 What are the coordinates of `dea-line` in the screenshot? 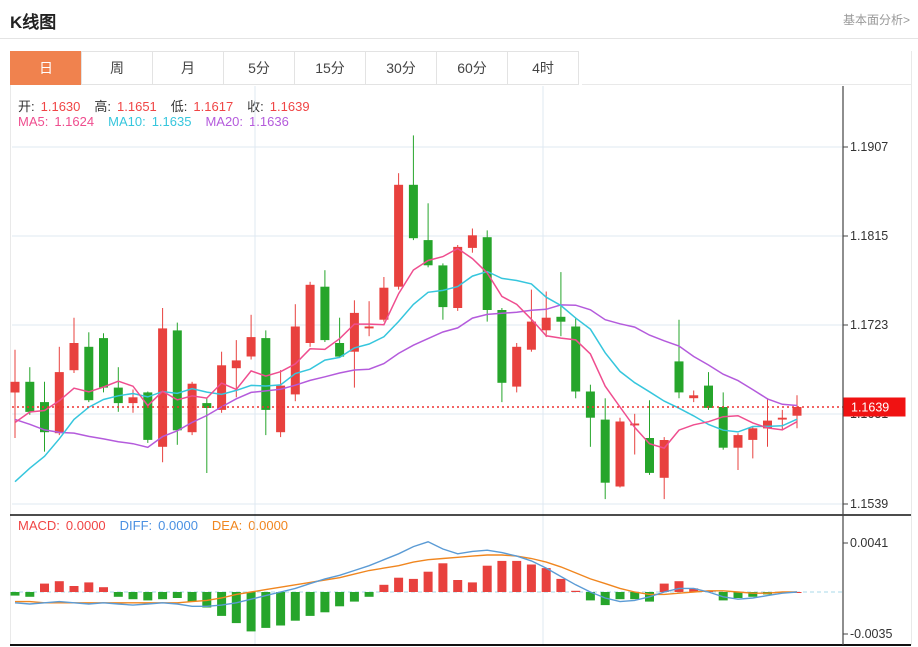 It's located at (406, 579).